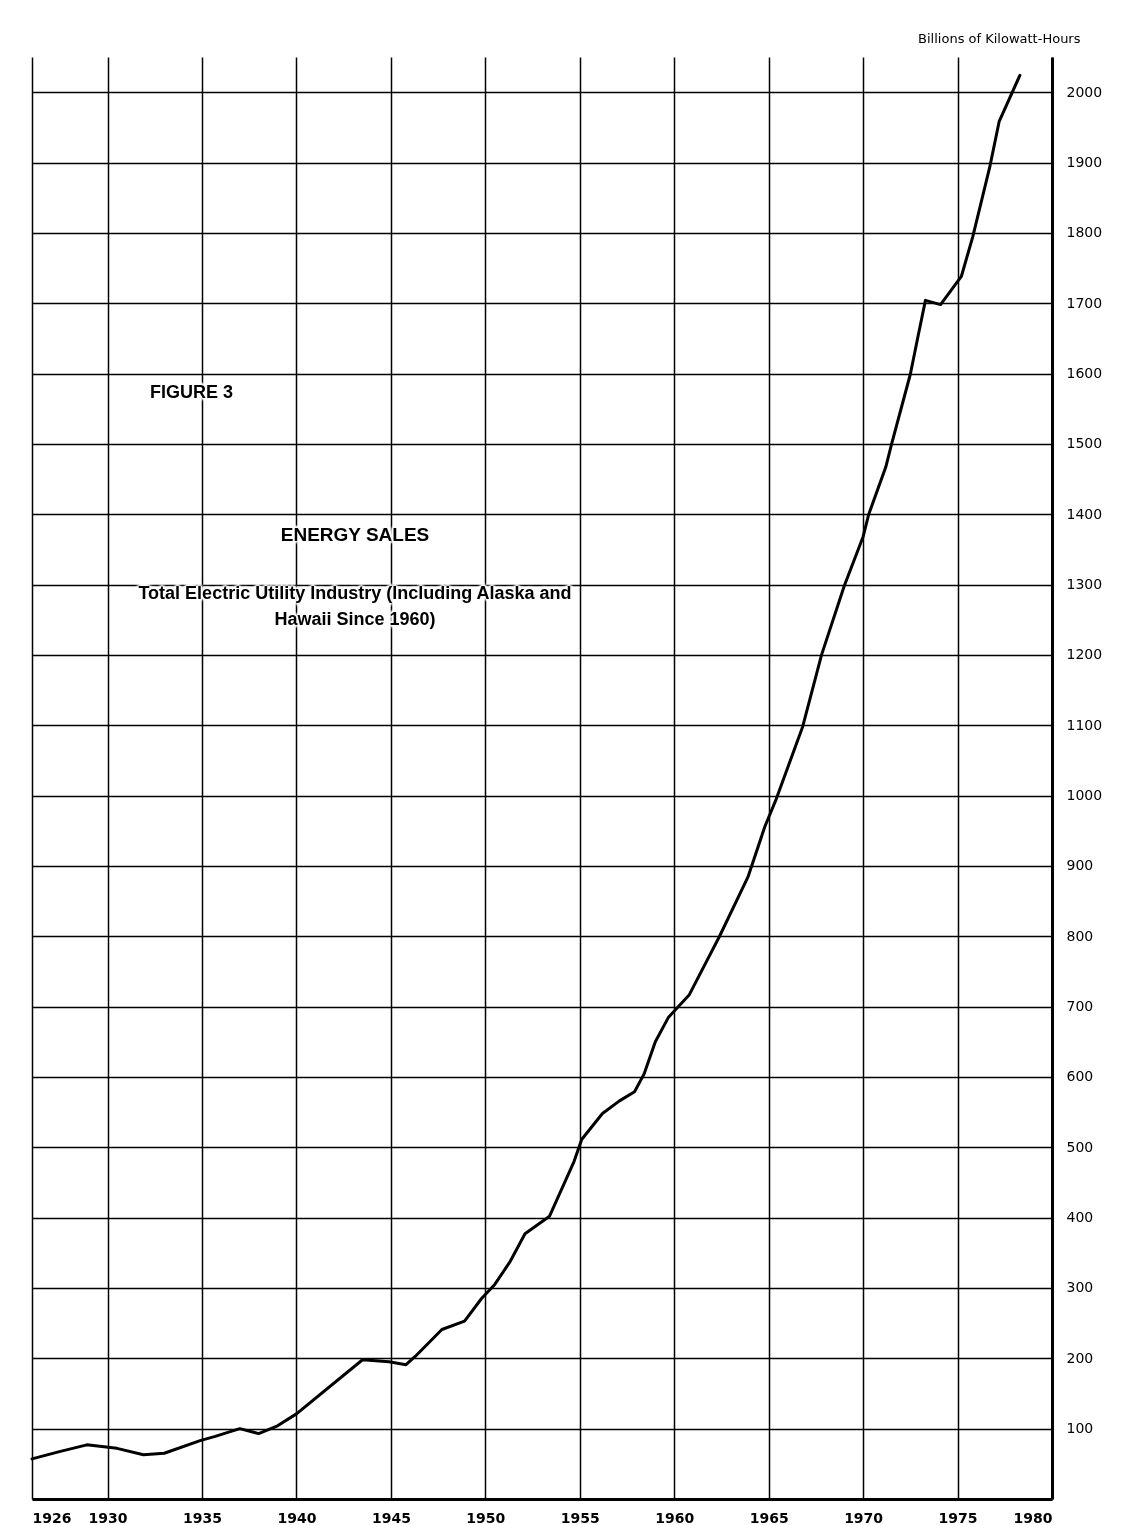 The image size is (1121, 1525). What do you see at coordinates (1084, 302) in the screenshot?
I see `y-tick-label: 1700` at bounding box center [1084, 302].